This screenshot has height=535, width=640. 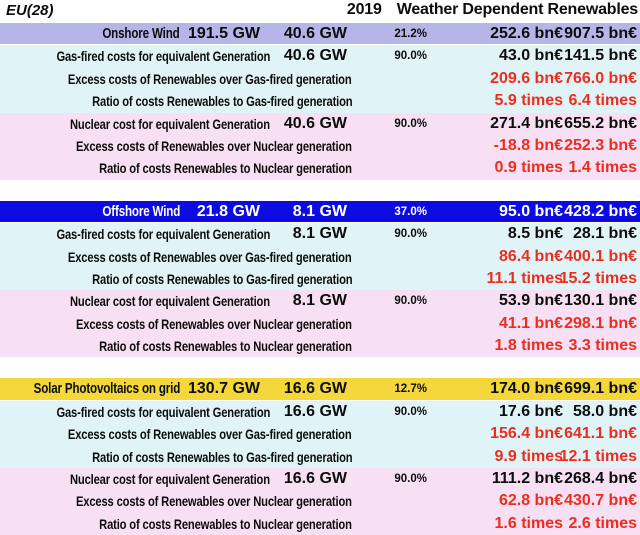 What do you see at coordinates (530, 211) in the screenshot?
I see `cost-col1: 95.0 bn€` at bounding box center [530, 211].